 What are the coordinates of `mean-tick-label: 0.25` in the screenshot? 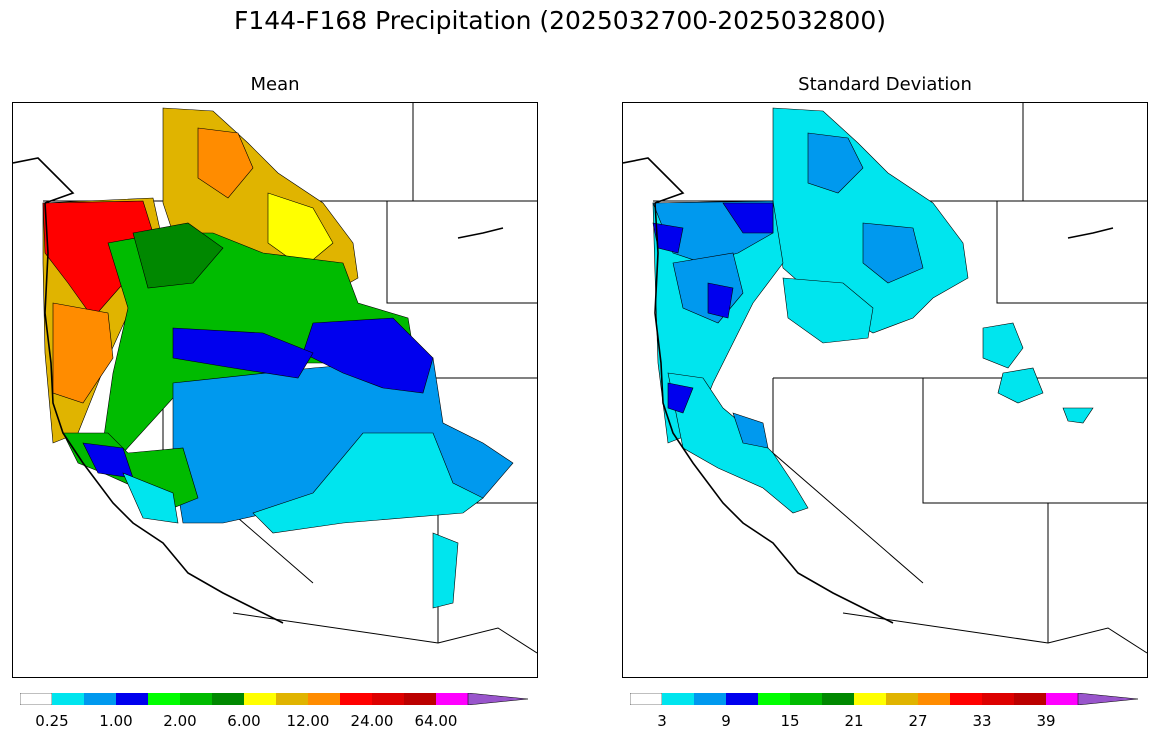 It's located at (52, 721).